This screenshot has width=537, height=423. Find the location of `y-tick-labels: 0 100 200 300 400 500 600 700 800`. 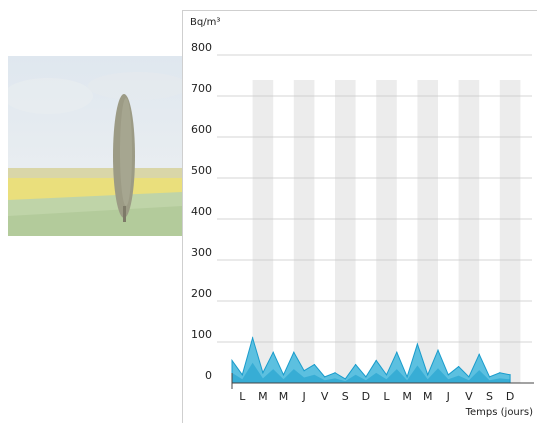

y-tick-labels: 0 100 200 300 400 500 600 700 800 is located at coordinates (201, 211).